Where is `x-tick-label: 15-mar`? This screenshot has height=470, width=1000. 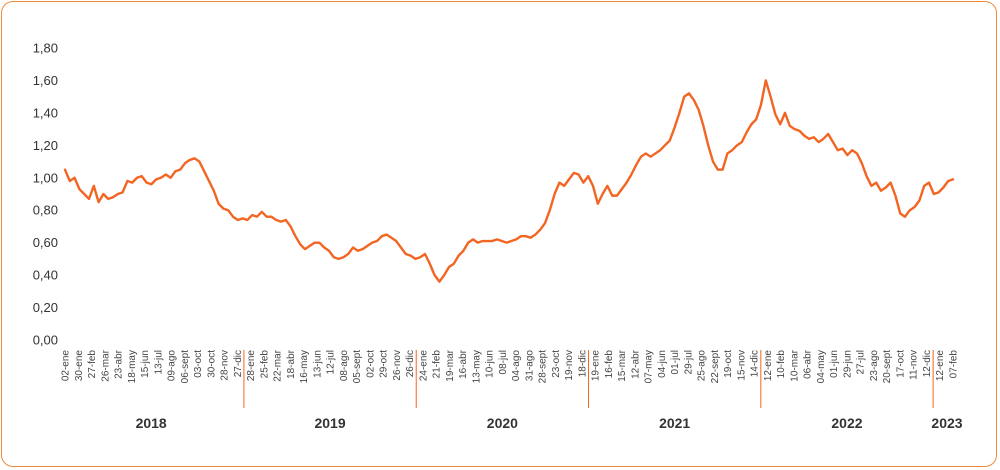
x-tick-label: 15-mar is located at coordinates (622, 365).